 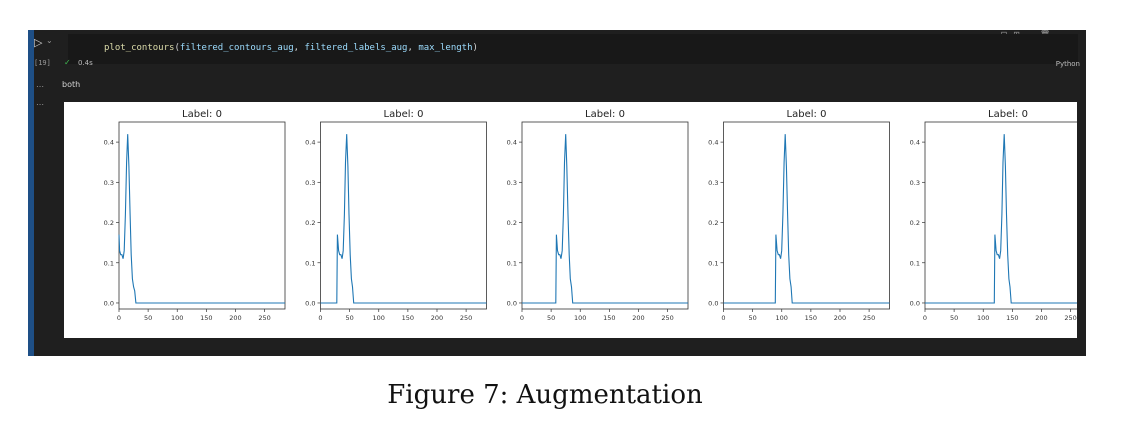 What do you see at coordinates (40, 86) in the screenshot?
I see `collapse-output-icon: ⋯` at bounding box center [40, 86].